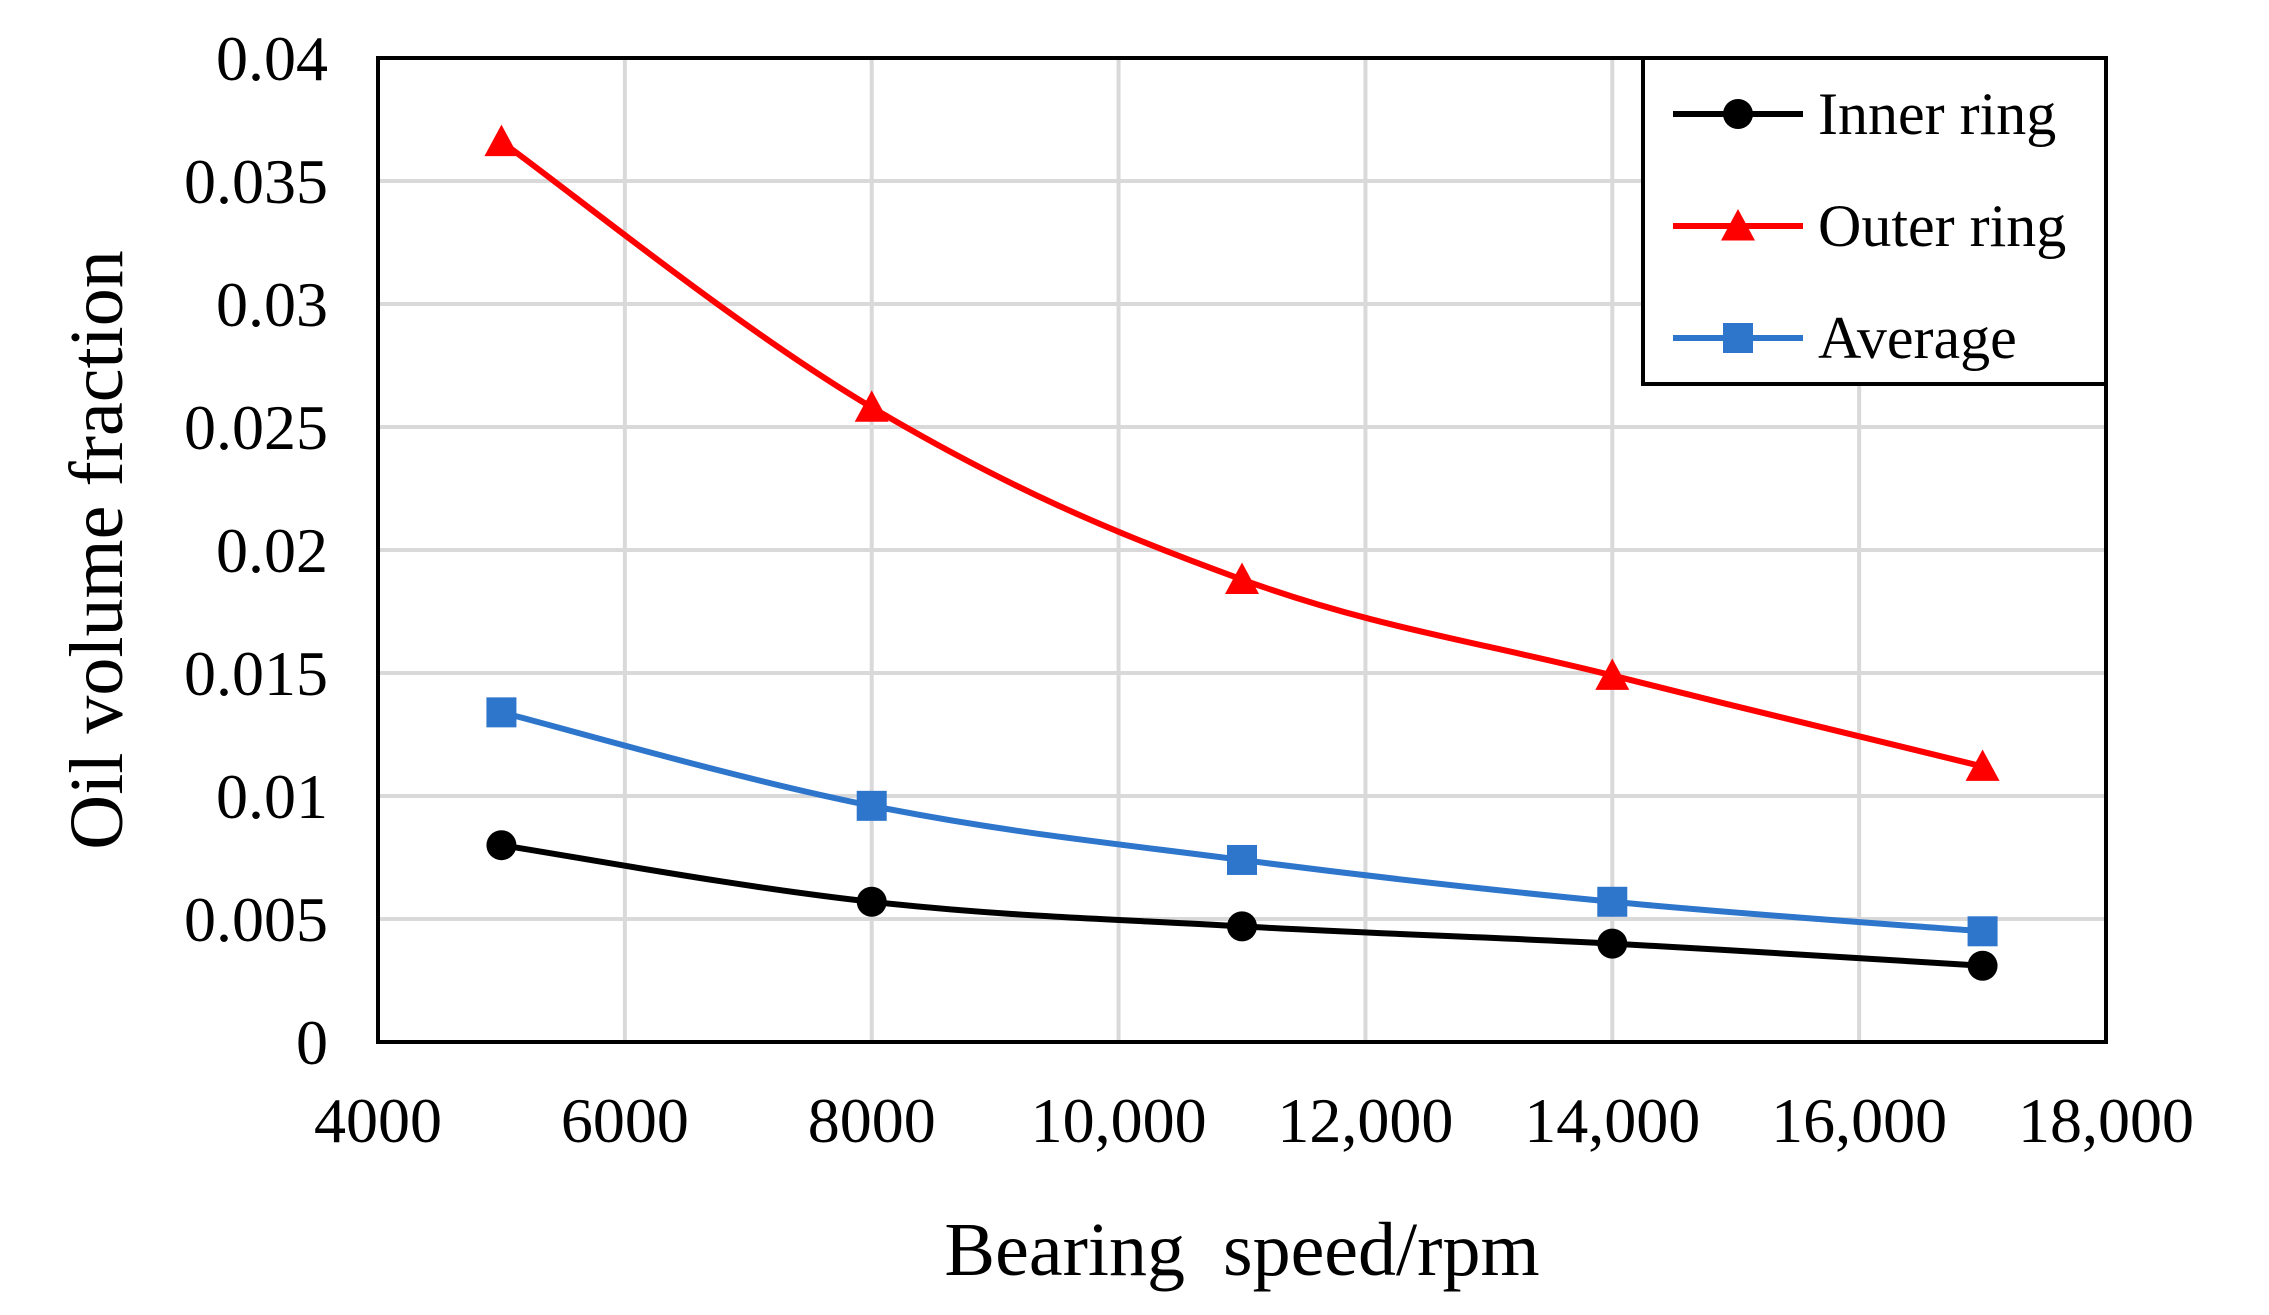  What do you see at coordinates (1917, 338) in the screenshot?
I see `legend-label-average: Average` at bounding box center [1917, 338].